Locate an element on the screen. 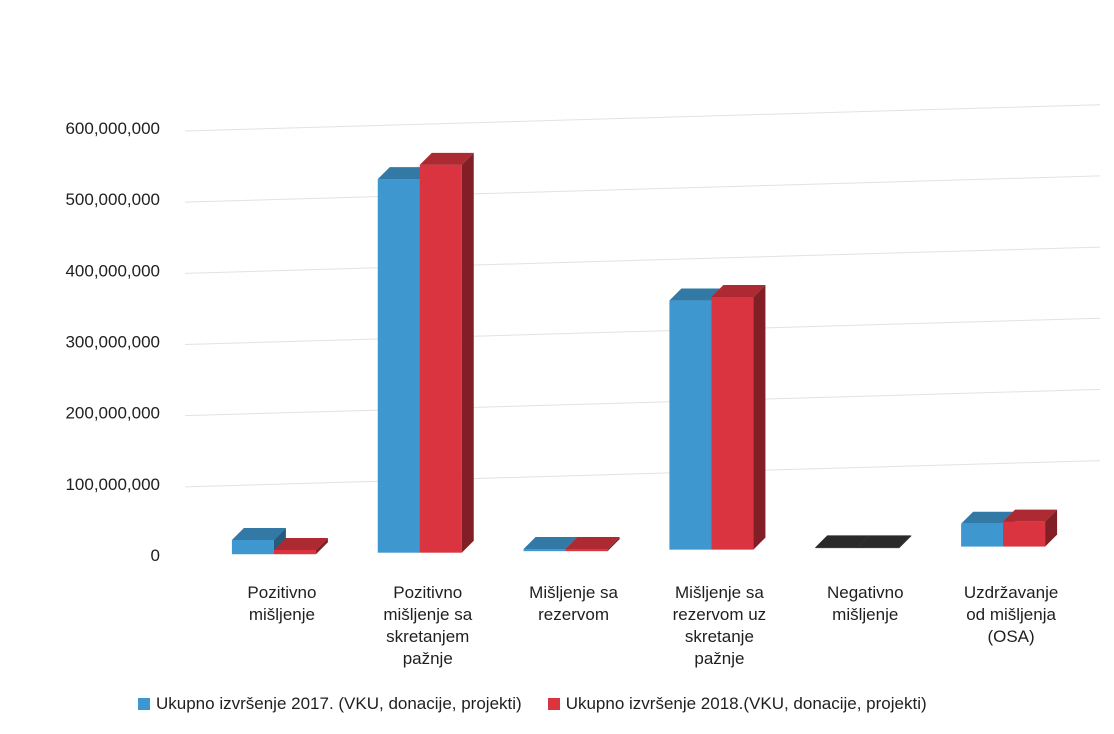 This screenshot has height=734, width=1114. y-tick-label: 500,000,000 is located at coordinates (112, 199).